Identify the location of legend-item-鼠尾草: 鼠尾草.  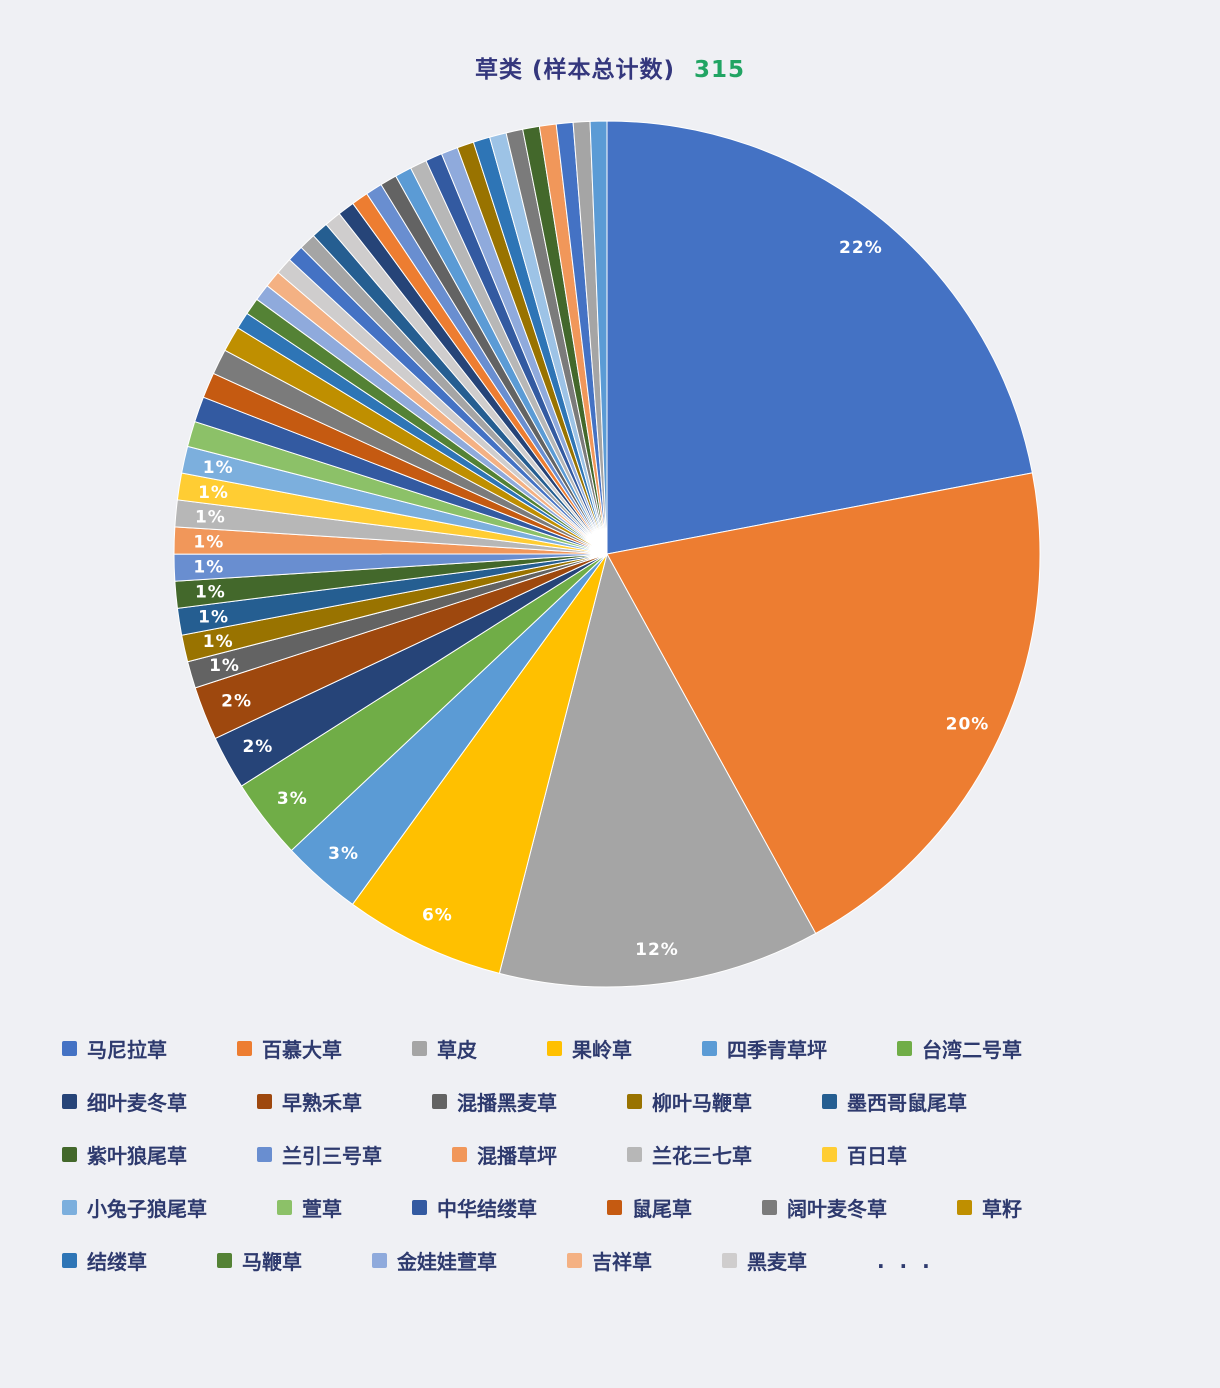
(649, 1207).